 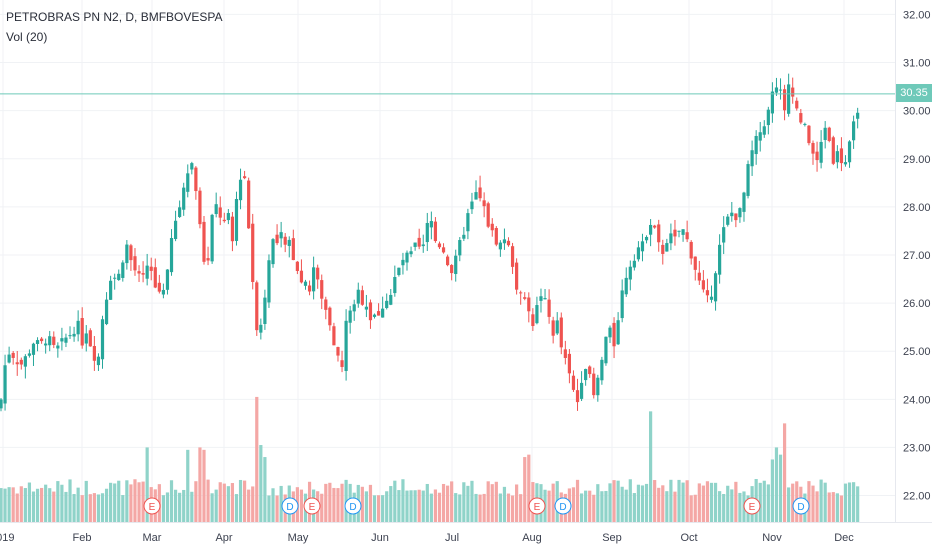 I want to click on x-tick-label: Nov, so click(x=772, y=538).